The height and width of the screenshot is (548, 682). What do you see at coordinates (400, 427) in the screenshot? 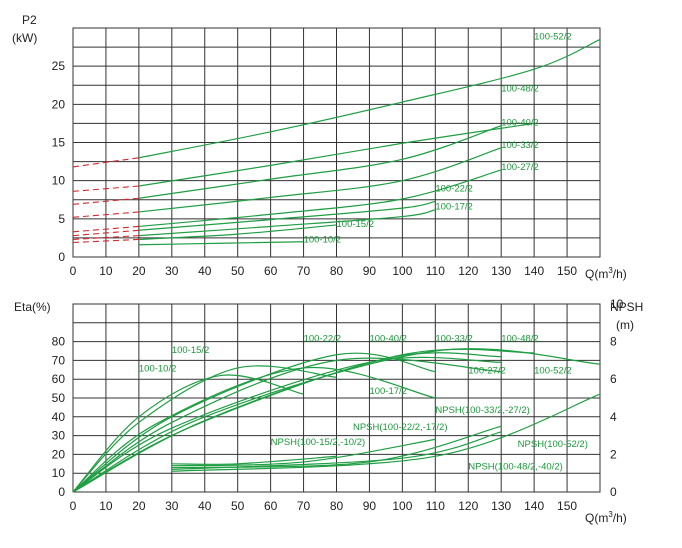
I see `curve-label: NPSH(100-22/2,-17/2)` at bounding box center [400, 427].